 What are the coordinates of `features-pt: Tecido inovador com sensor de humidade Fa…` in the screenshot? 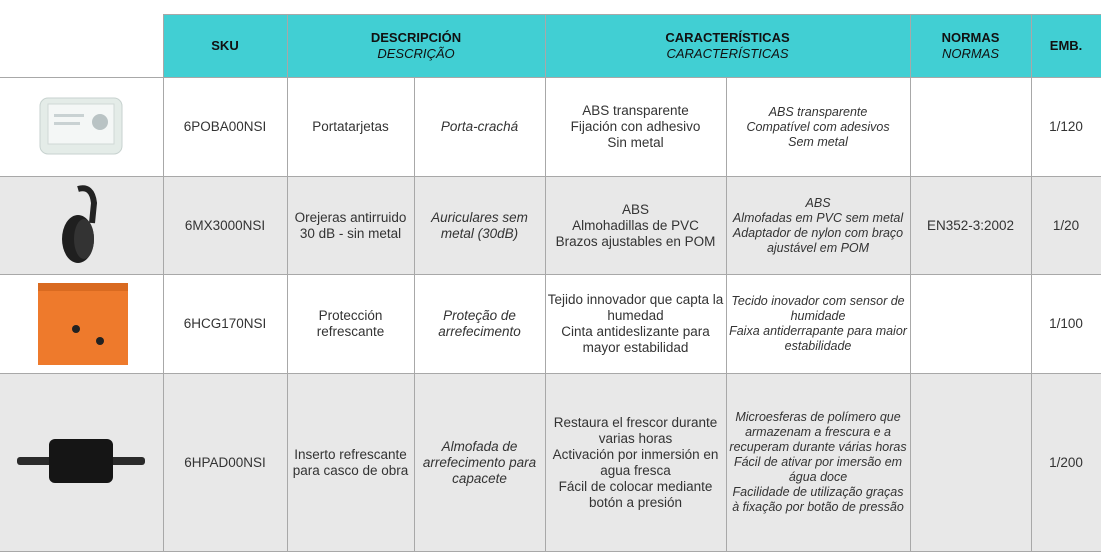 It's located at (818, 324).